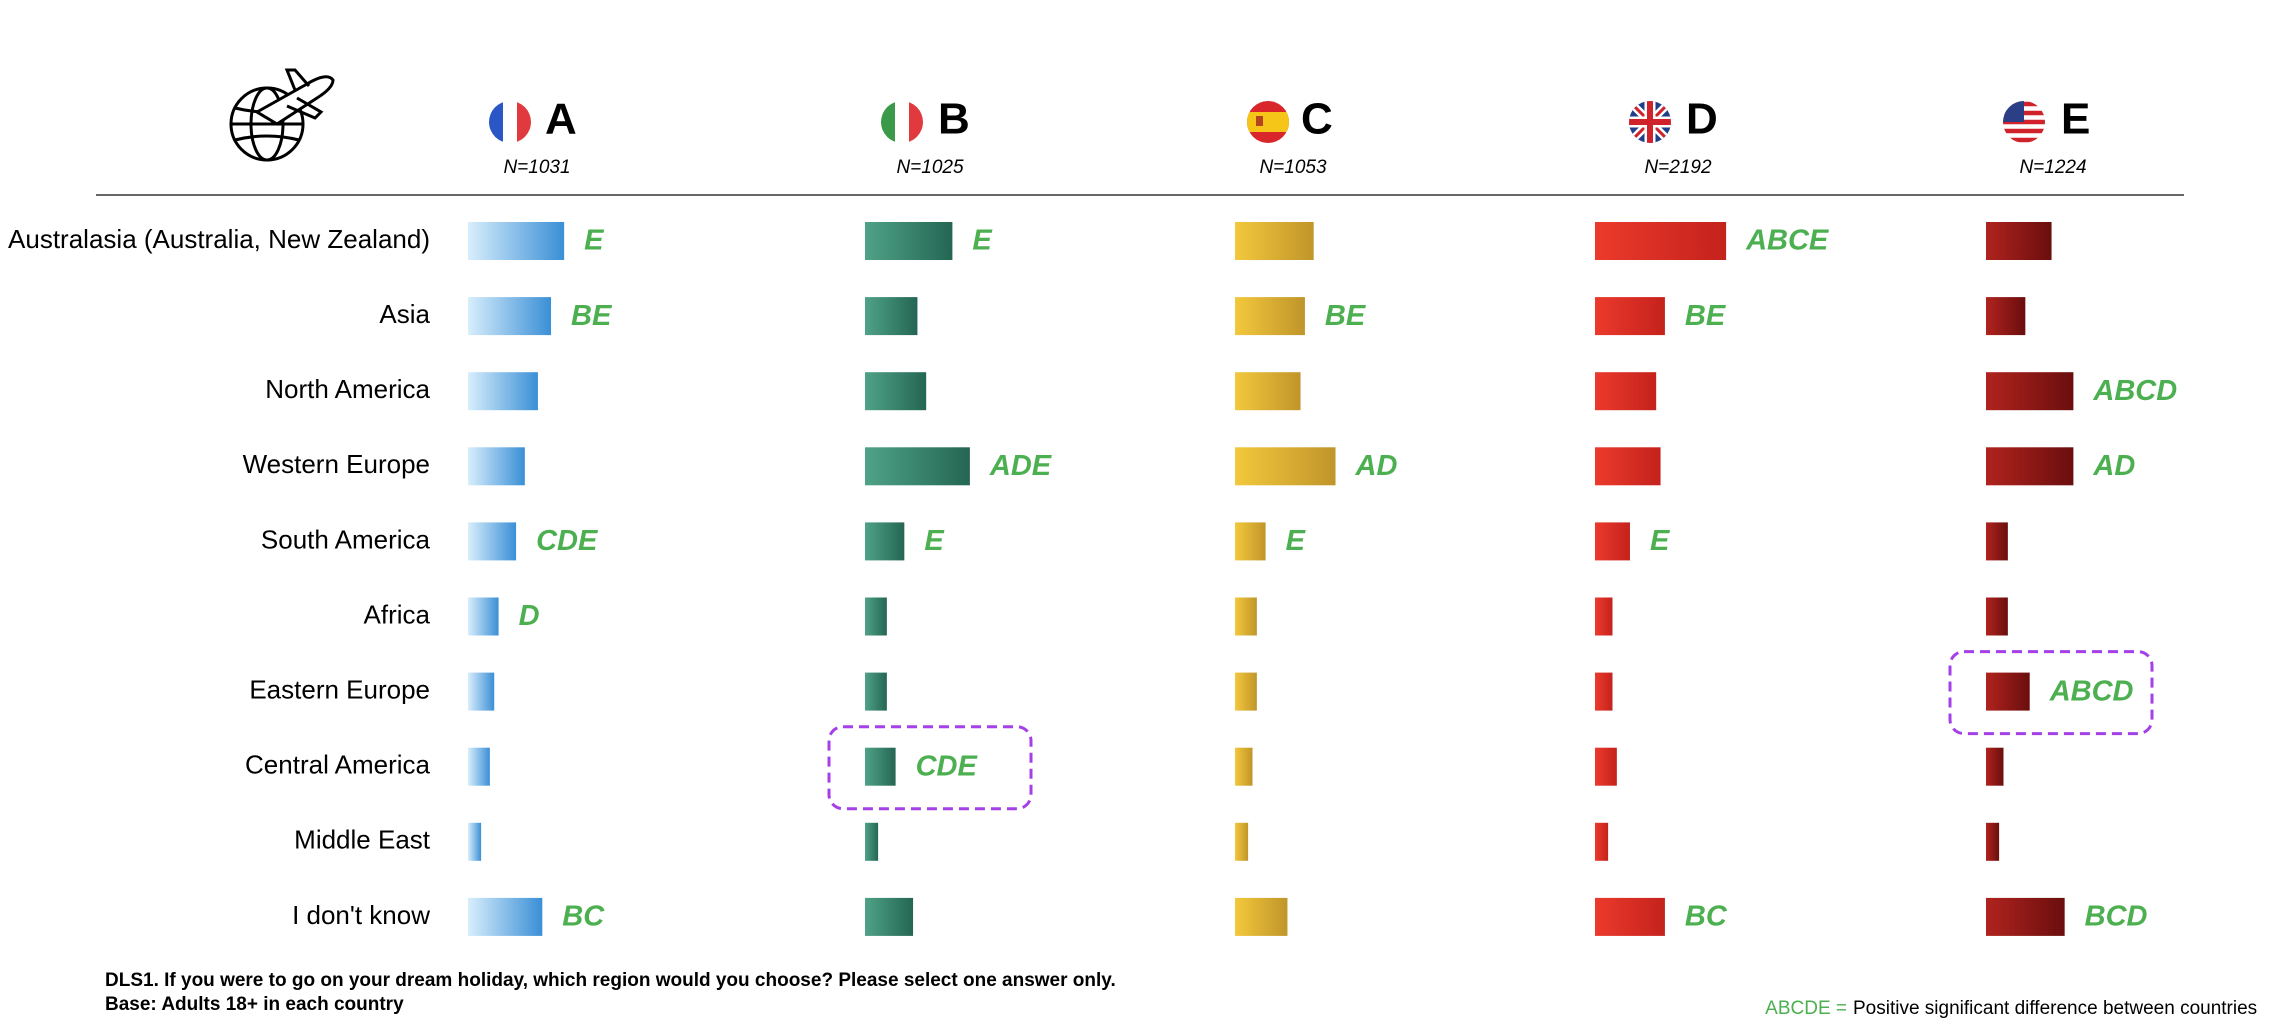 Image resolution: width=2286 pixels, height=1028 pixels. I want to click on series-letter: C, so click(1317, 119).